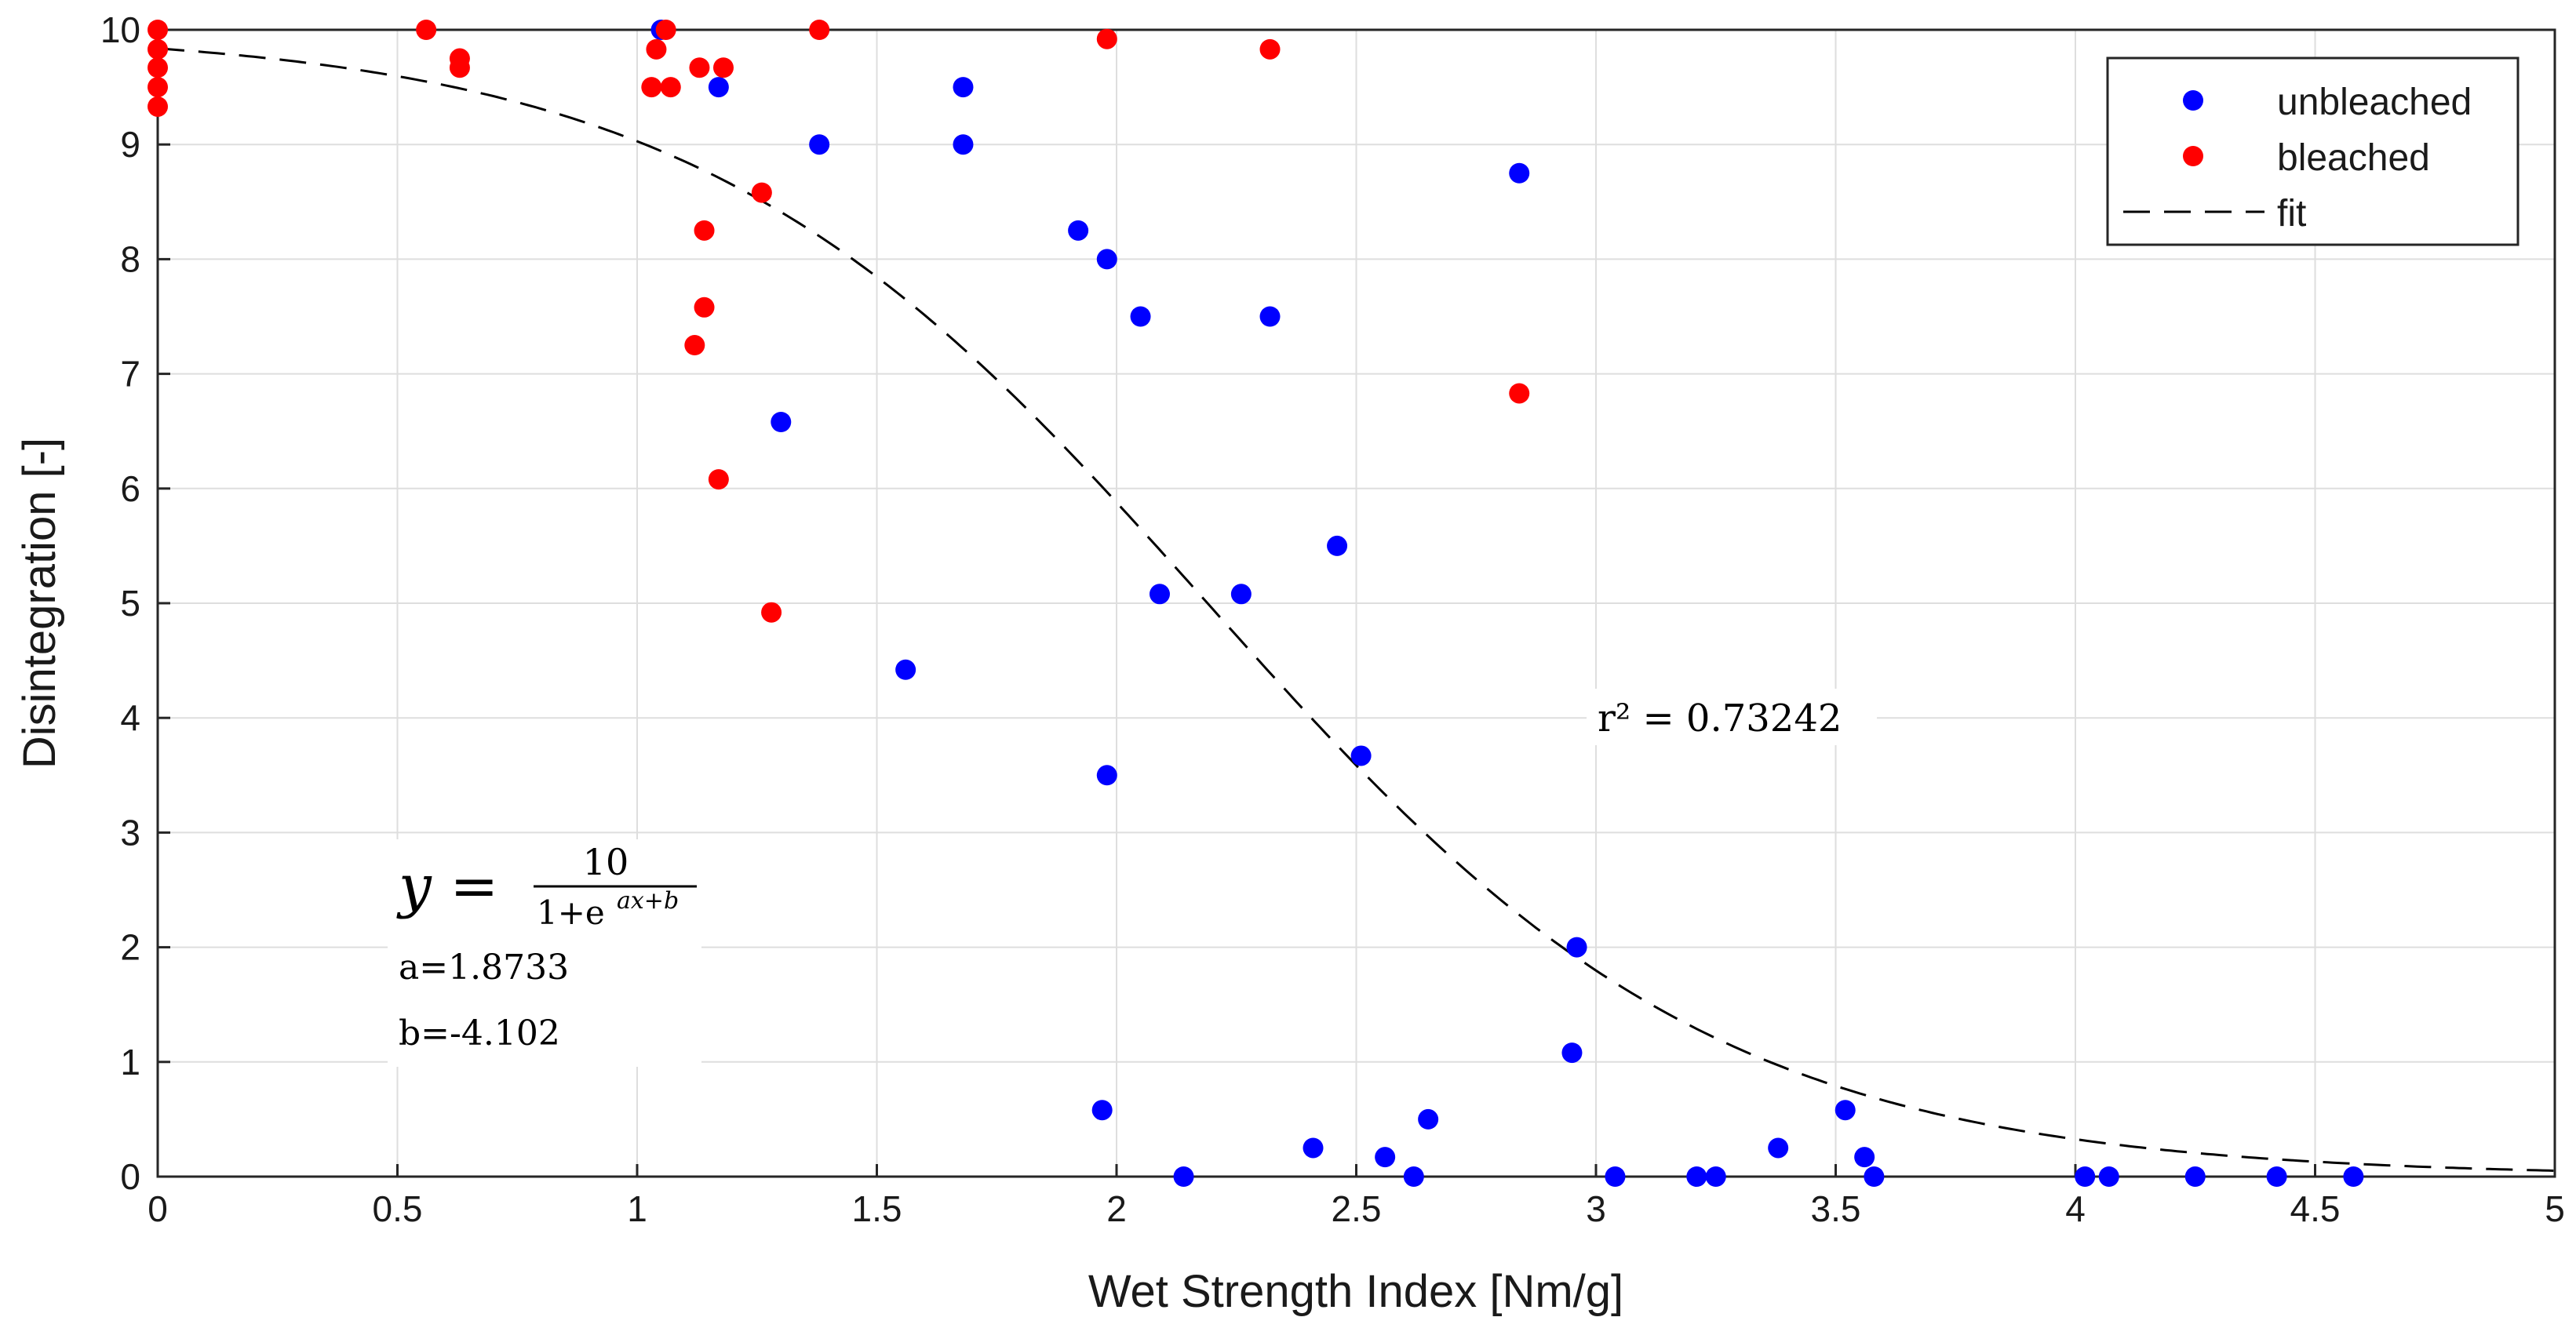 Image resolution: width=2576 pixels, height=1328 pixels. What do you see at coordinates (130, 604) in the screenshot?
I see `y-tick-label: 5` at bounding box center [130, 604].